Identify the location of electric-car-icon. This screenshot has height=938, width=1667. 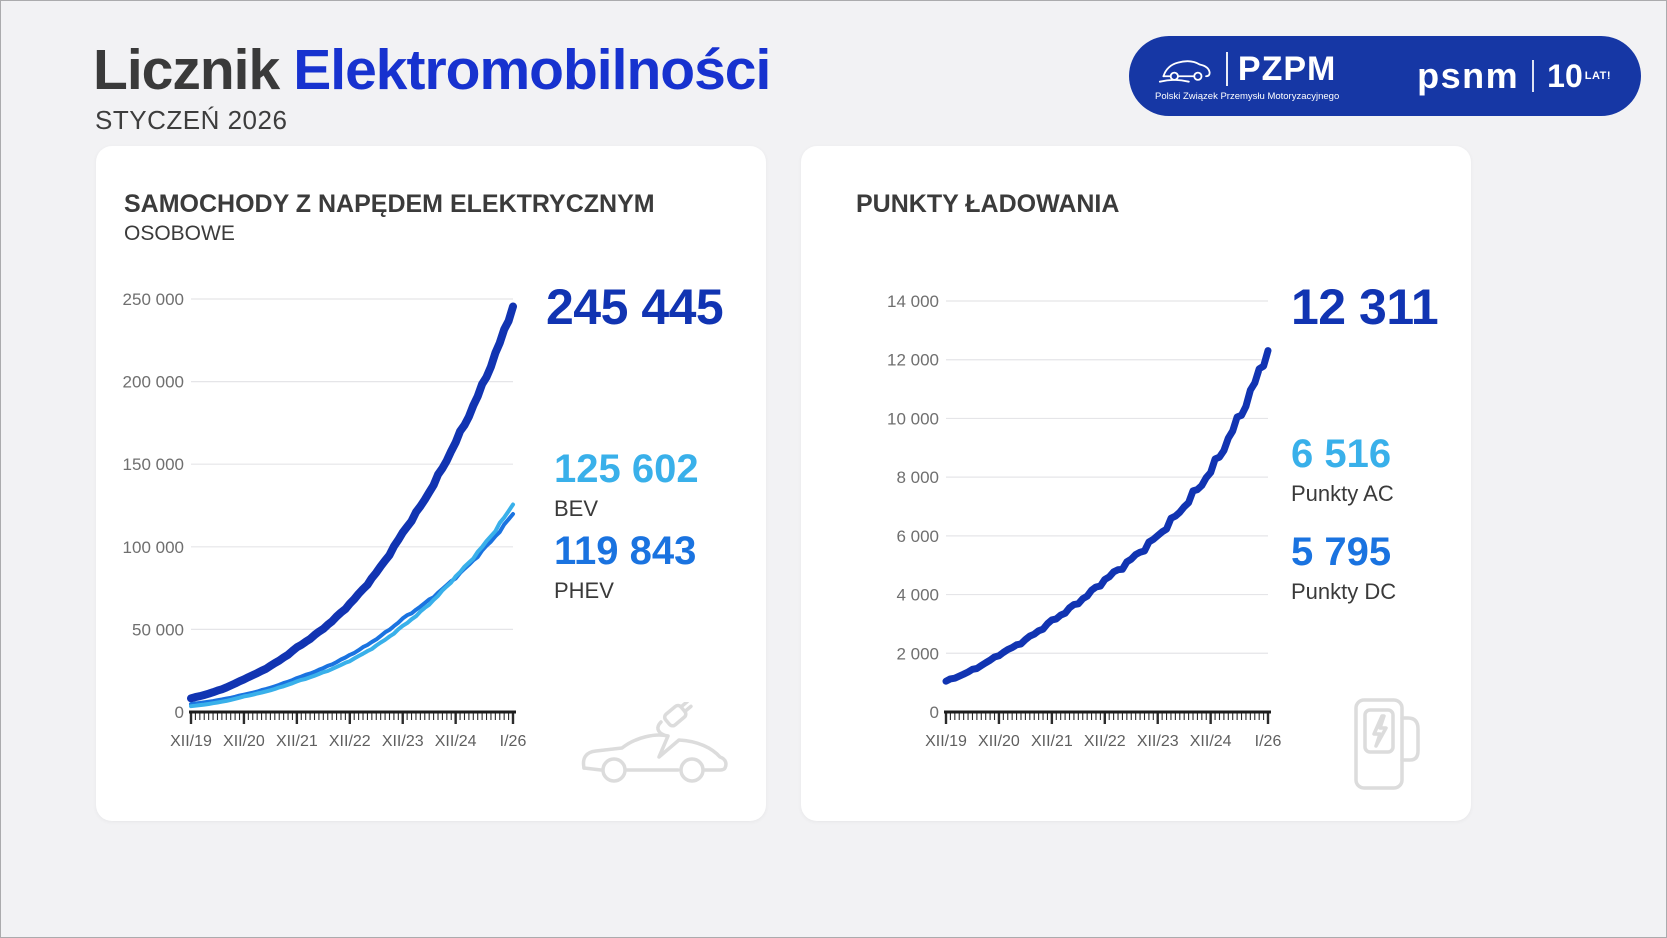
(654, 742).